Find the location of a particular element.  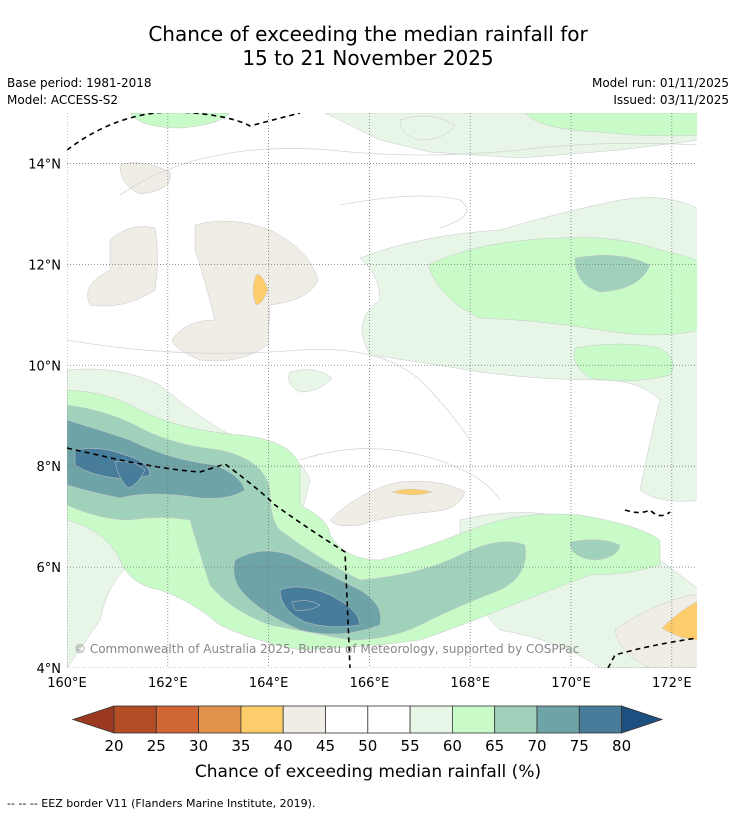

meta-left: Base period: 1981-2018 Model: ACCESS-S2 is located at coordinates (79, 92).